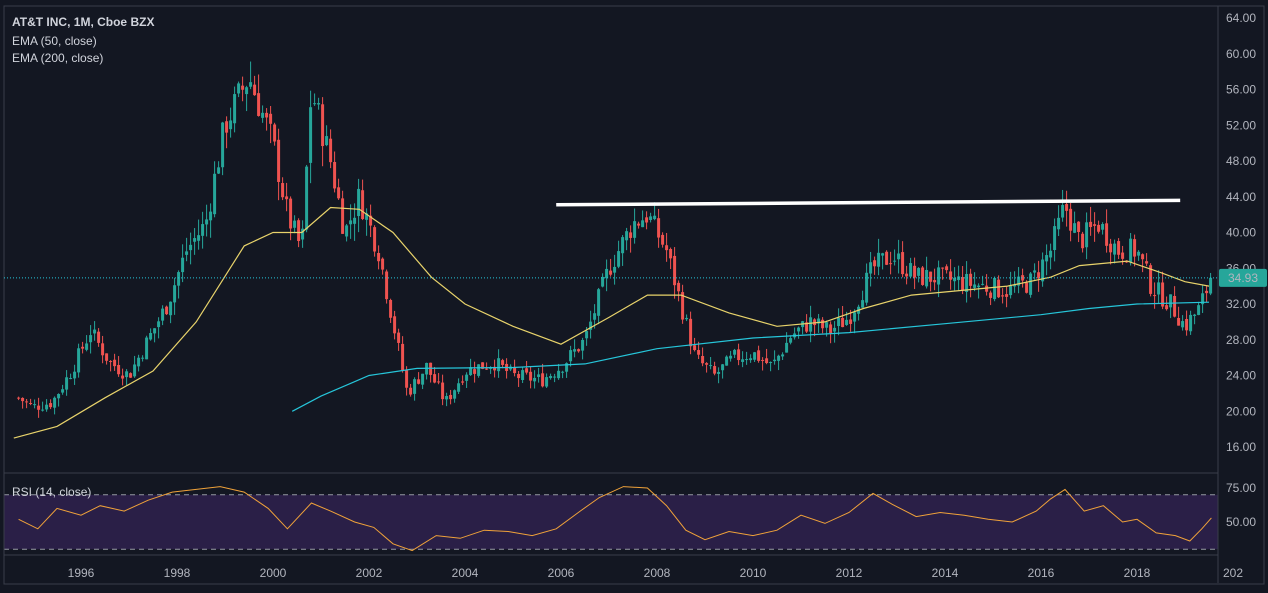 The image size is (1268, 593). Describe the element at coordinates (51, 492) in the screenshot. I see `legend-rsi: RSI (14, close)` at that location.